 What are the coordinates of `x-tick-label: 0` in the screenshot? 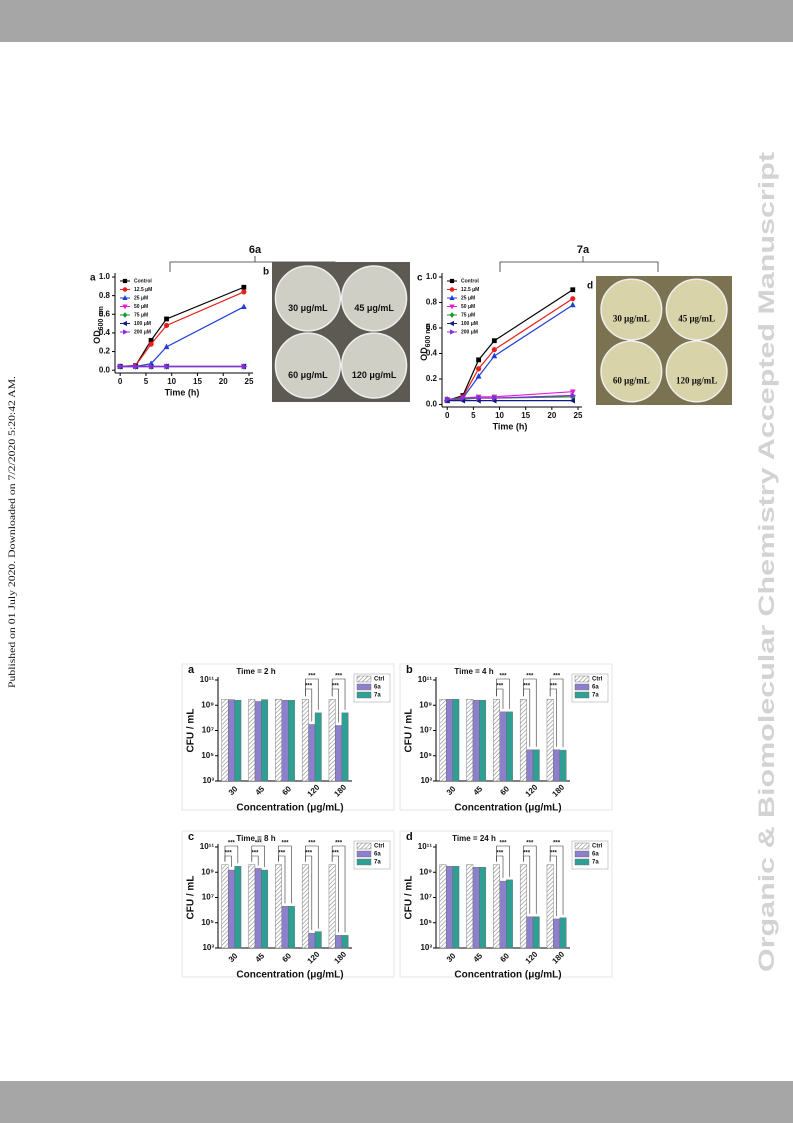 It's located at (447, 415).